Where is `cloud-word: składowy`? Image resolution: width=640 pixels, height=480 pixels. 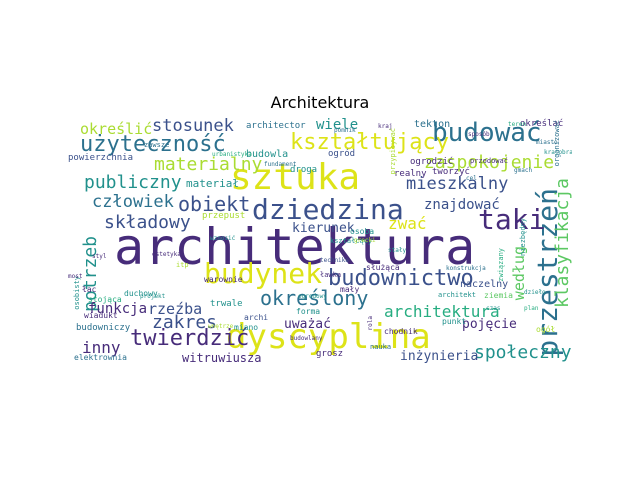 cloud-word: składowy is located at coordinates (147, 222).